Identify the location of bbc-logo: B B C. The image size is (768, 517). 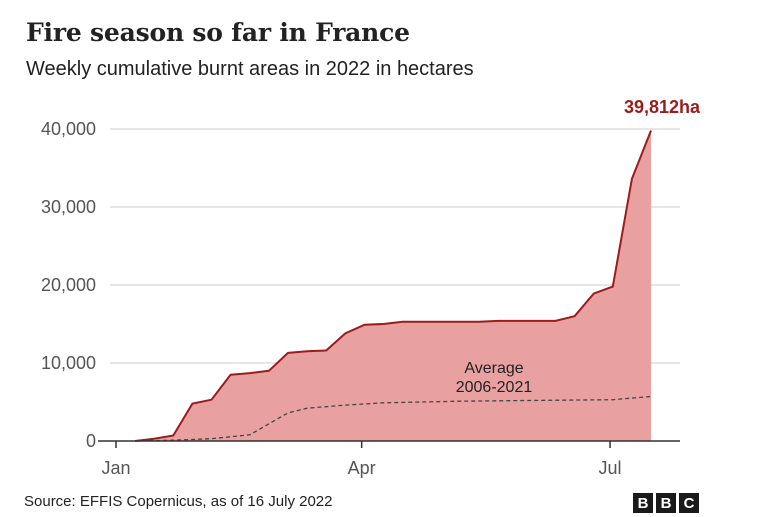
(666, 503).